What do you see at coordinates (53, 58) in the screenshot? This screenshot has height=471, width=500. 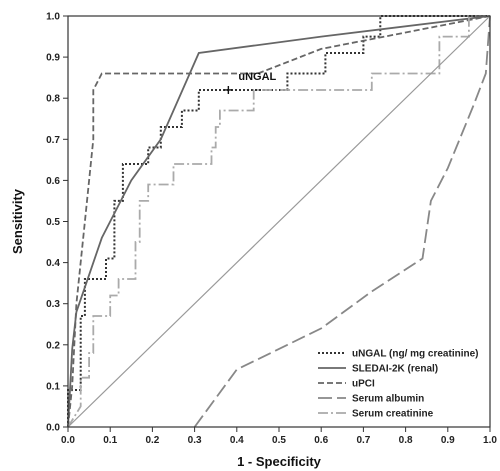 I see `y-tick-label: 0.9` at bounding box center [53, 58].